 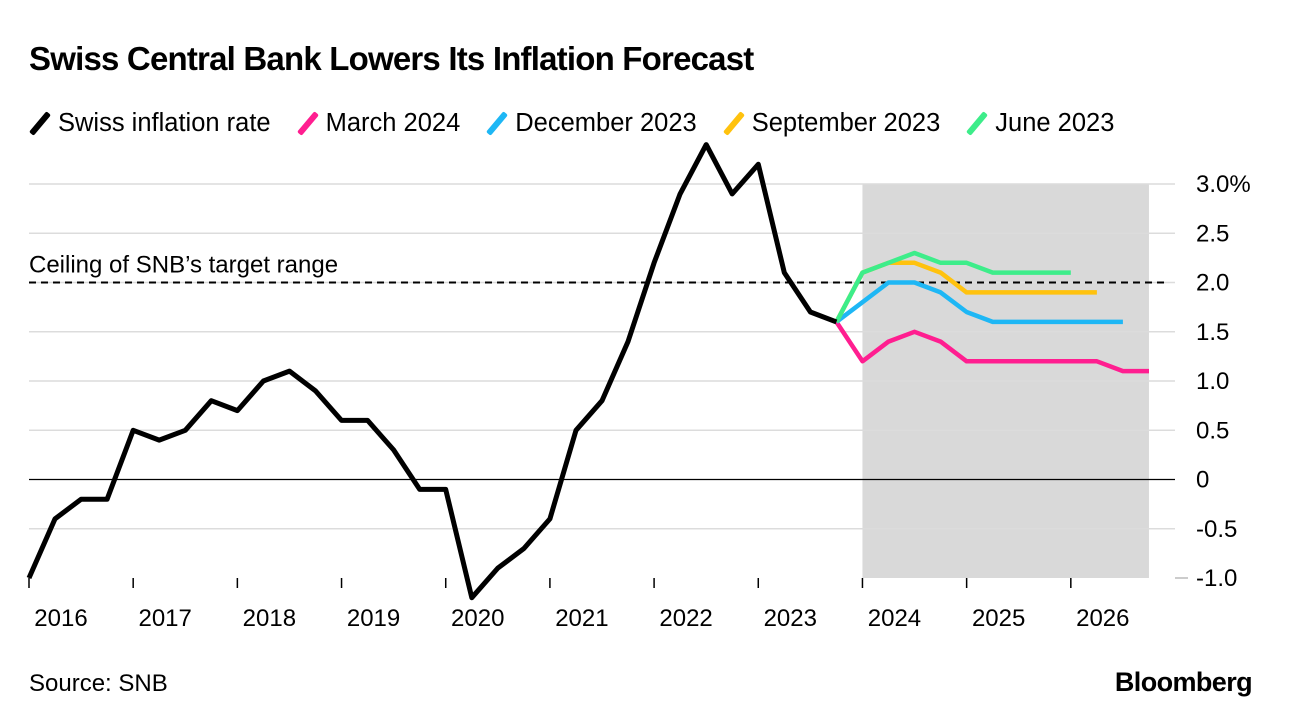 What do you see at coordinates (164, 618) in the screenshot?
I see `x-tick-label: 2017` at bounding box center [164, 618].